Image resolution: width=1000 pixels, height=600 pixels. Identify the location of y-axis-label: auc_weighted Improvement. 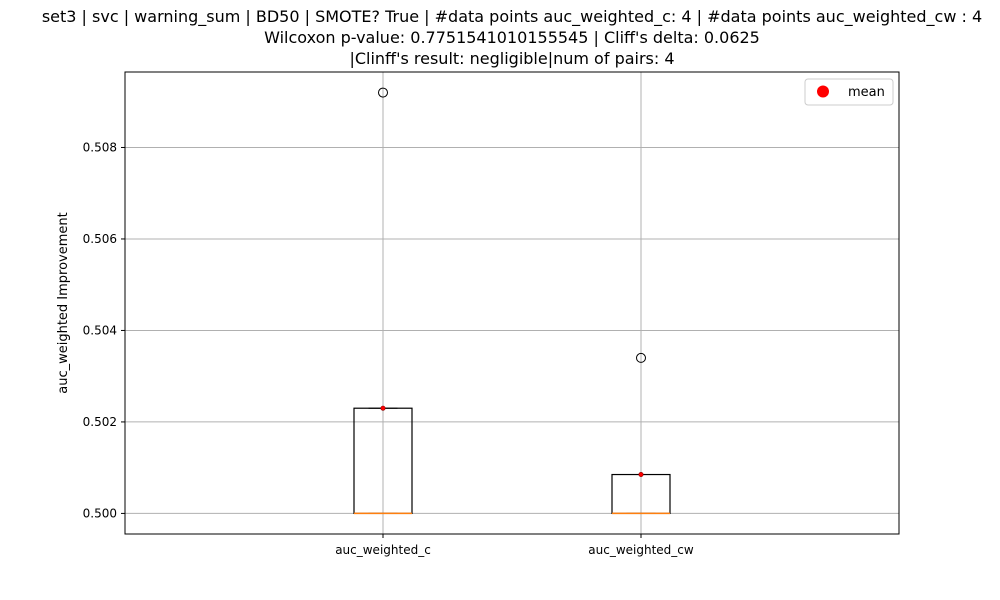
(63, 303).